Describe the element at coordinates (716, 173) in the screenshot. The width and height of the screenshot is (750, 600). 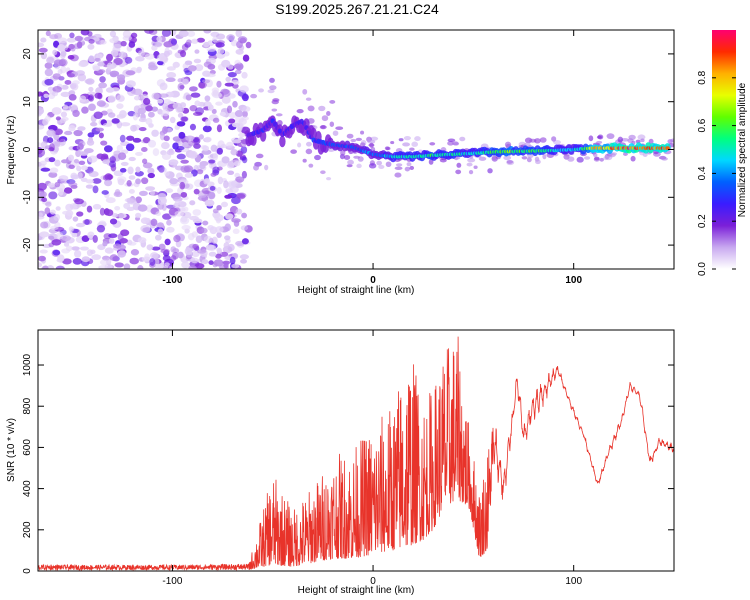
I see `colorbar-ticks: 0.0 0.2 0.4 0.6 0.8` at that location.